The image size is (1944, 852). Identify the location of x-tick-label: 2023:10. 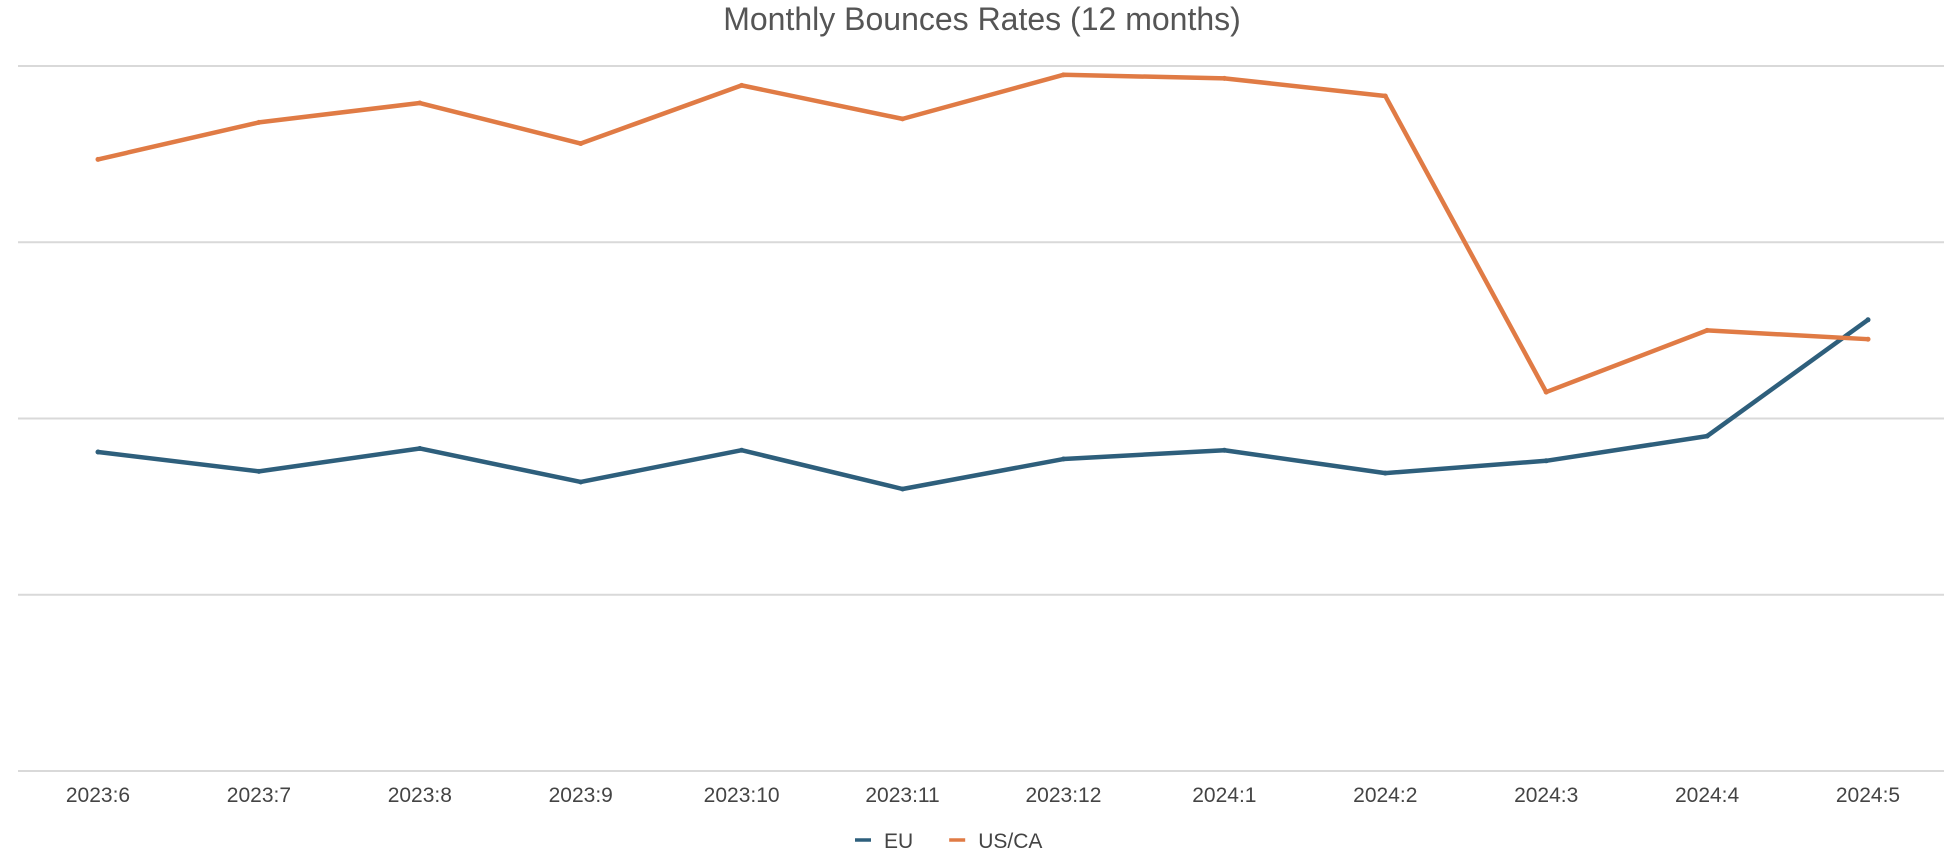
(742, 795).